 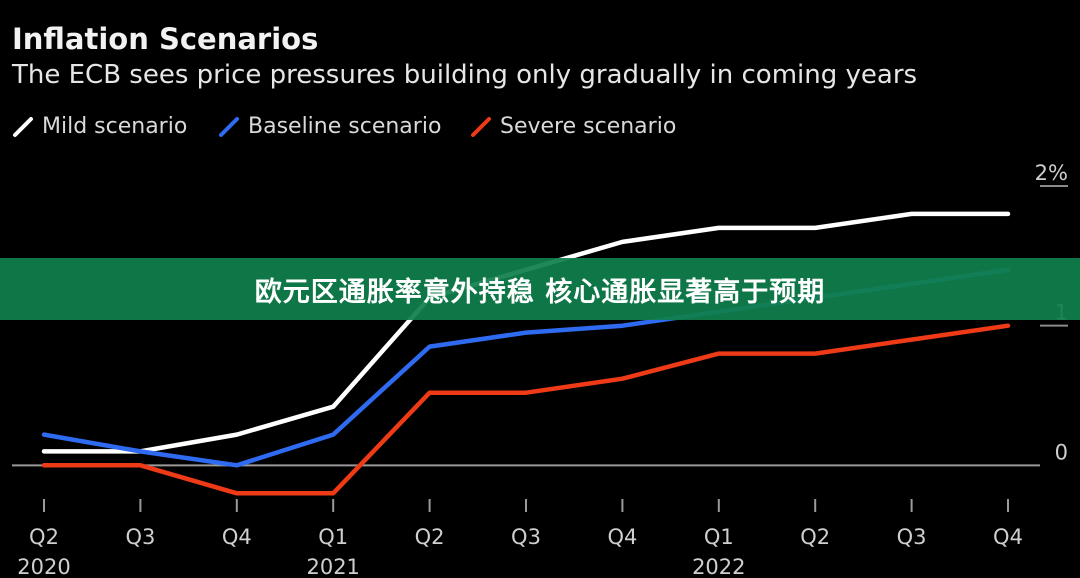 I want to click on y-tick-label: 0, so click(x=1061, y=452).